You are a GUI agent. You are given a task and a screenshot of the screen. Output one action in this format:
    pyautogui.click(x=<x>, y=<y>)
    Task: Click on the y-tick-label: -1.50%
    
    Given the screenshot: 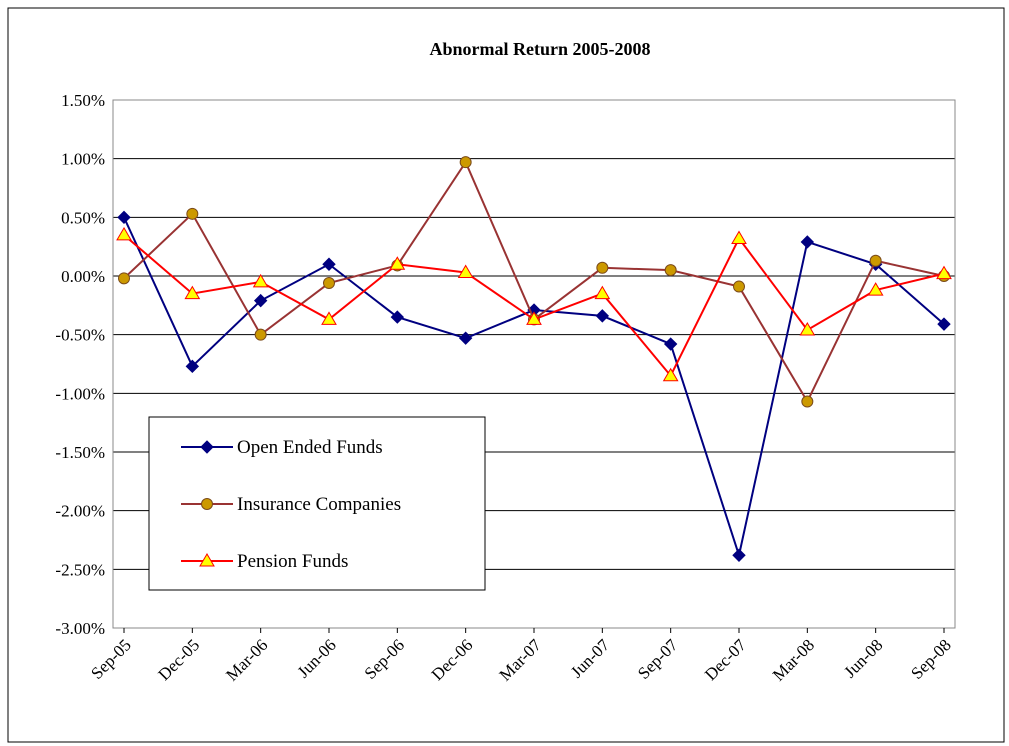 What is the action you would take?
    pyautogui.click(x=80, y=452)
    